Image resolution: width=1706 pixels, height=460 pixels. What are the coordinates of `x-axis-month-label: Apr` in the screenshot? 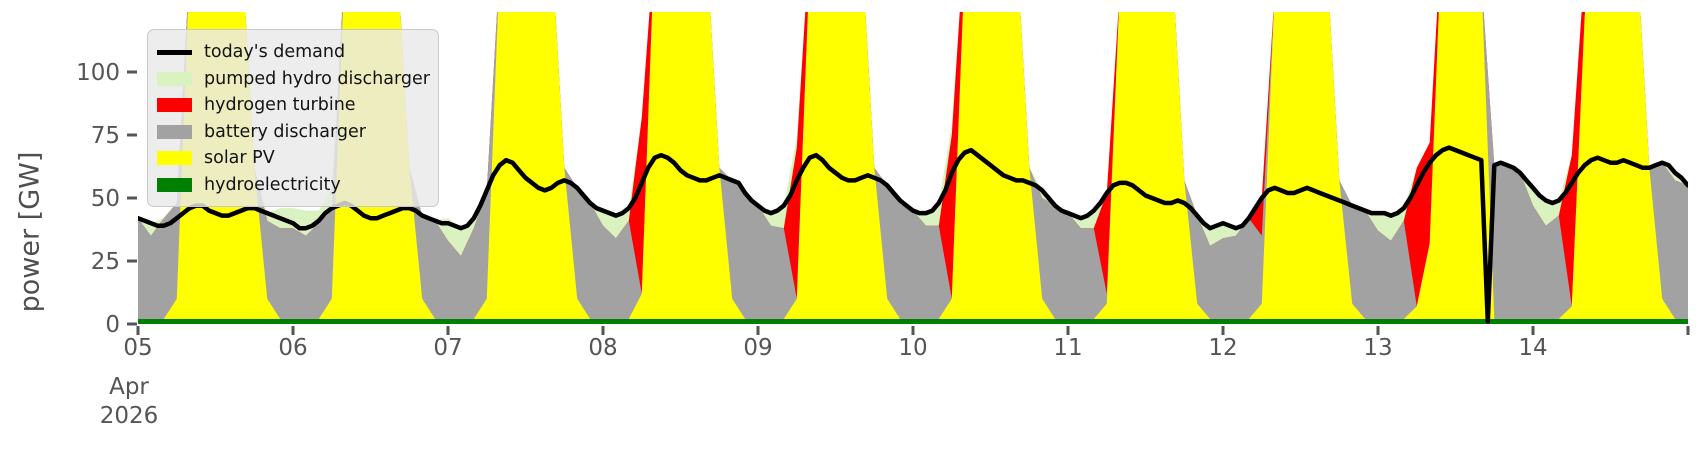 It's located at (129, 387).